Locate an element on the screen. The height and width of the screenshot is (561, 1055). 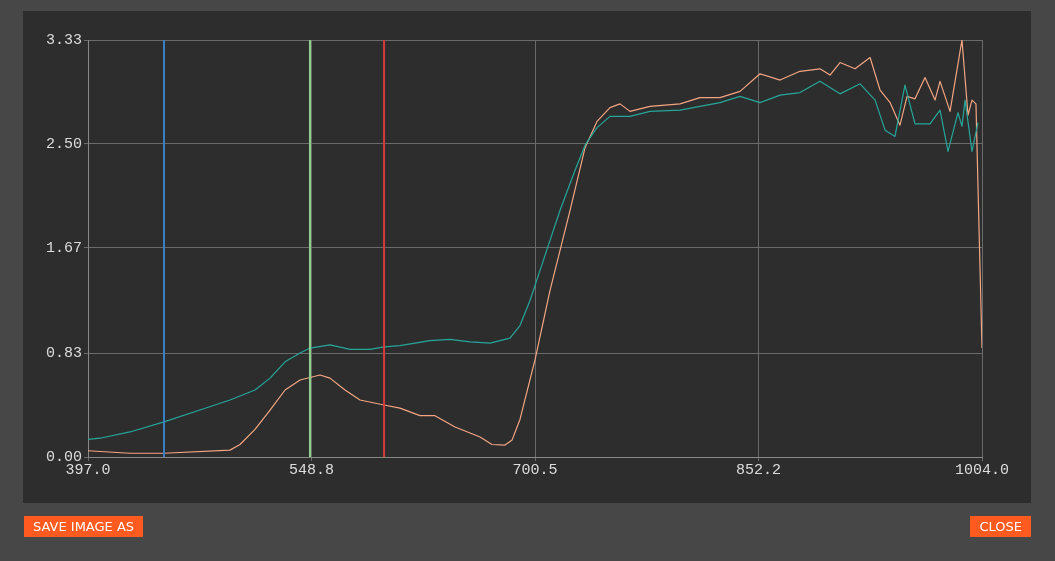
save-image-button: SAVE IMAGE AS is located at coordinates (84, 526).